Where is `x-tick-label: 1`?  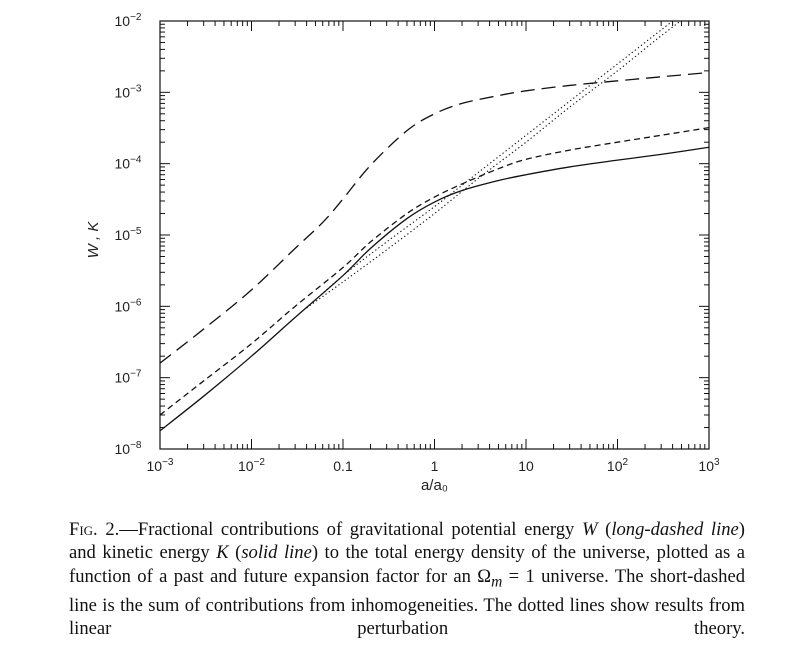 x-tick-label: 1 is located at coordinates (435, 466).